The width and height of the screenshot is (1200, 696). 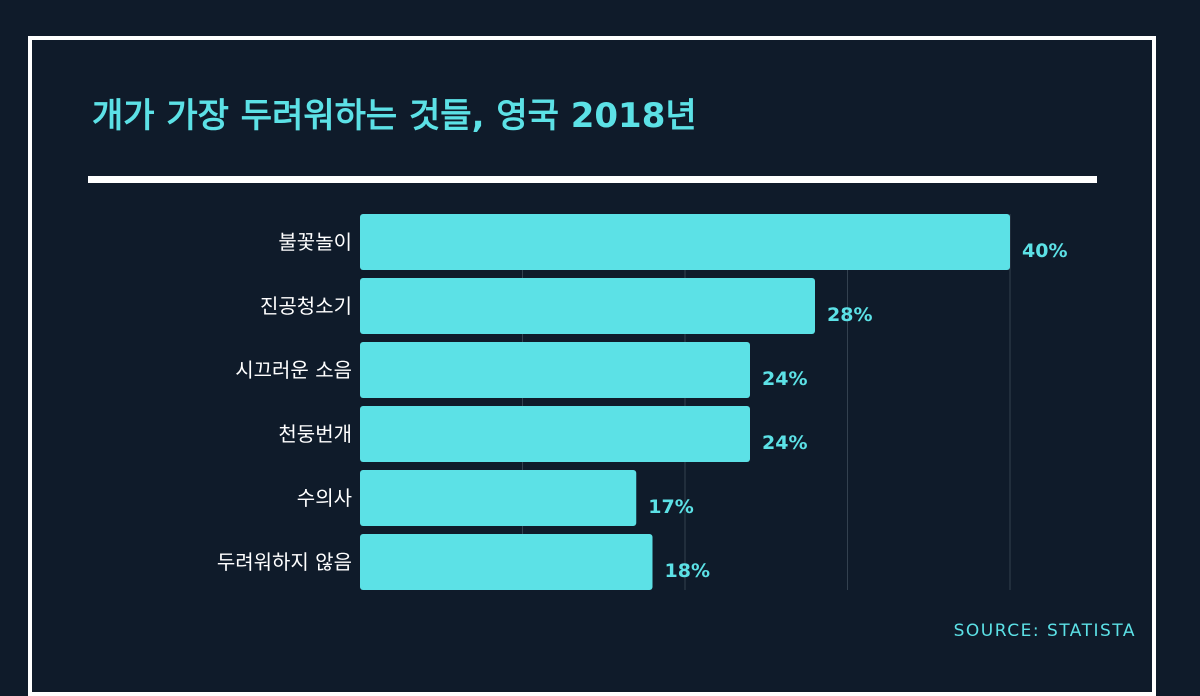 I want to click on value-label-4: 17%, so click(x=670, y=507).